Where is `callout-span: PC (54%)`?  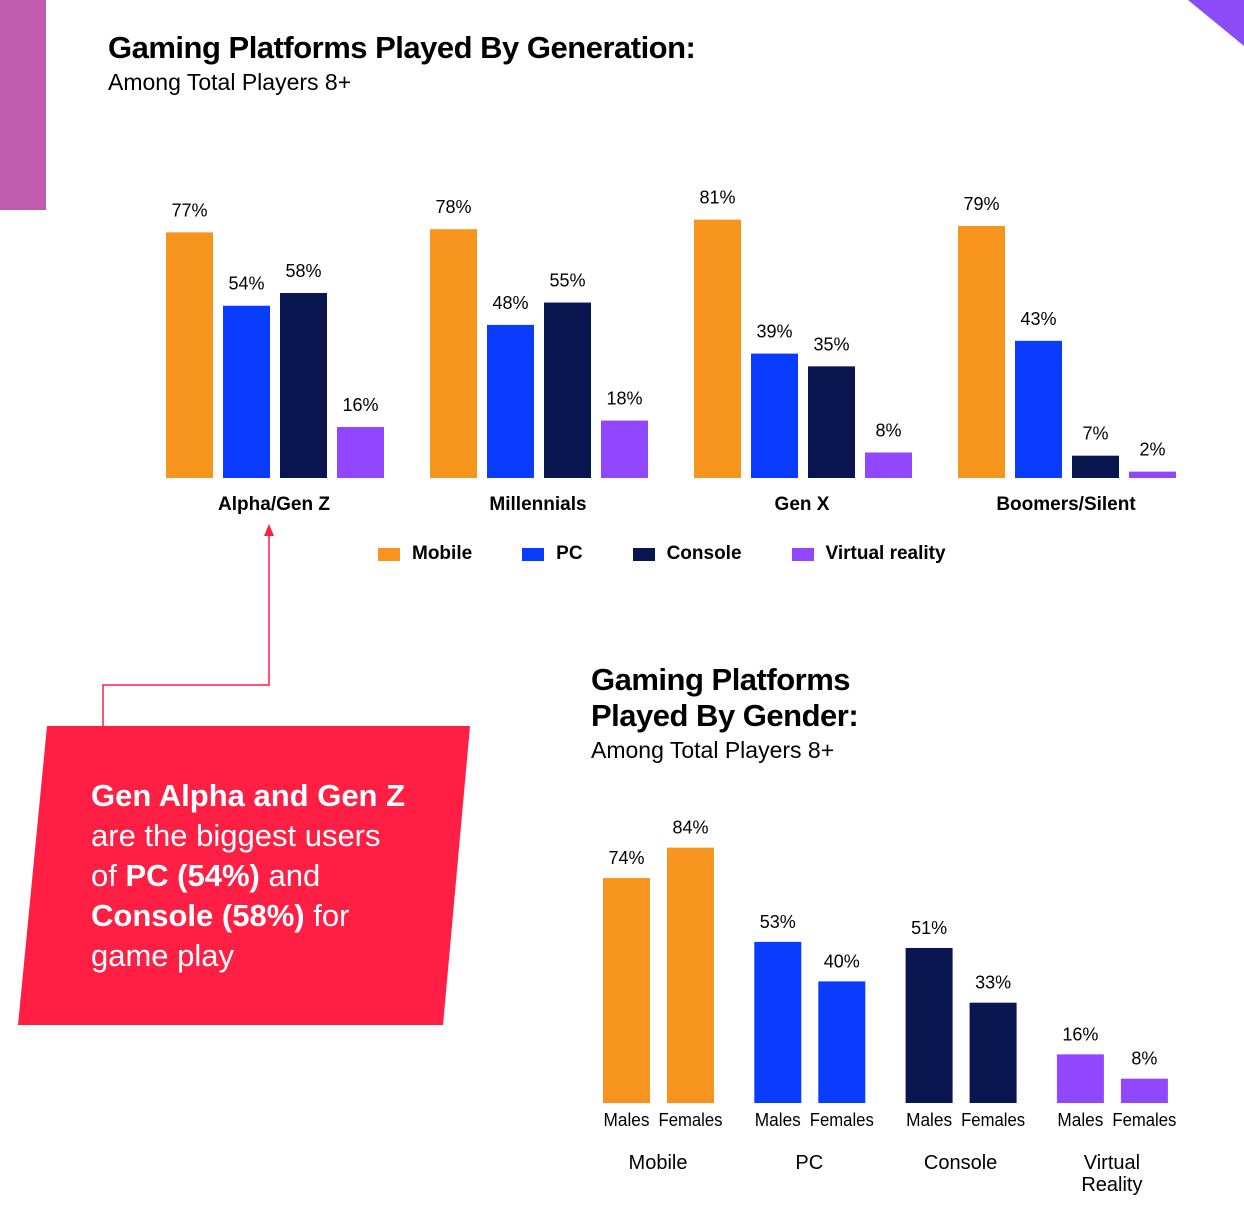 callout-span: PC (54%) is located at coordinates (192, 875).